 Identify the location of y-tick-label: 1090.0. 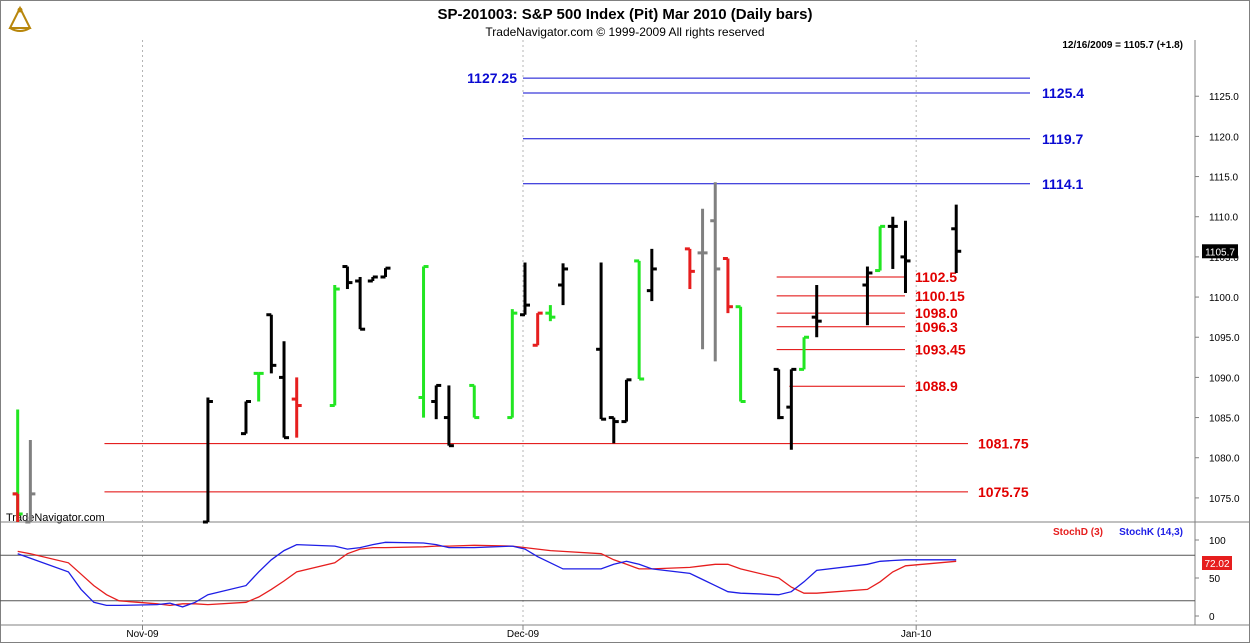
(1224, 378).